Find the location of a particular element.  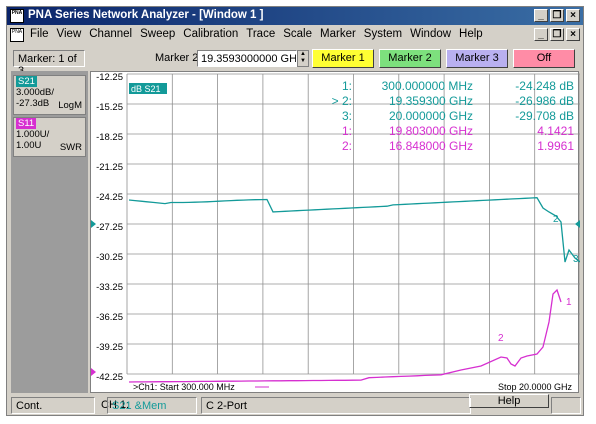

menu-trace: Trace is located at coordinates (261, 34).